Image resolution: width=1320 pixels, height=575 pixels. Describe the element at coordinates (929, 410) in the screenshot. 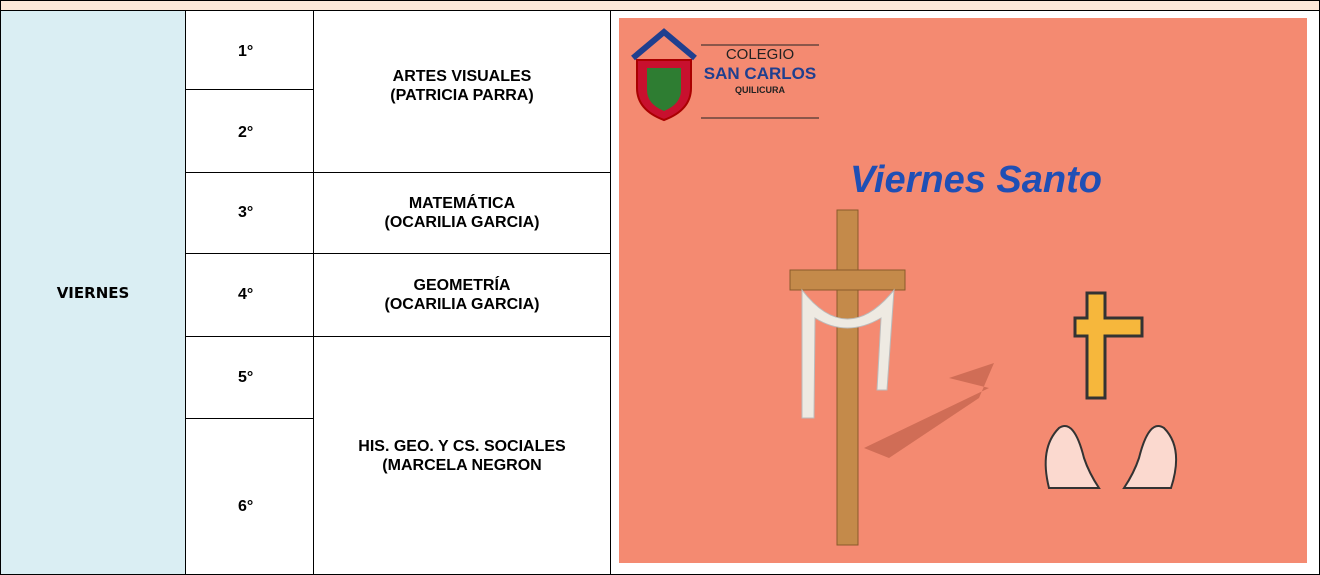

I see `cross-shadow` at that location.